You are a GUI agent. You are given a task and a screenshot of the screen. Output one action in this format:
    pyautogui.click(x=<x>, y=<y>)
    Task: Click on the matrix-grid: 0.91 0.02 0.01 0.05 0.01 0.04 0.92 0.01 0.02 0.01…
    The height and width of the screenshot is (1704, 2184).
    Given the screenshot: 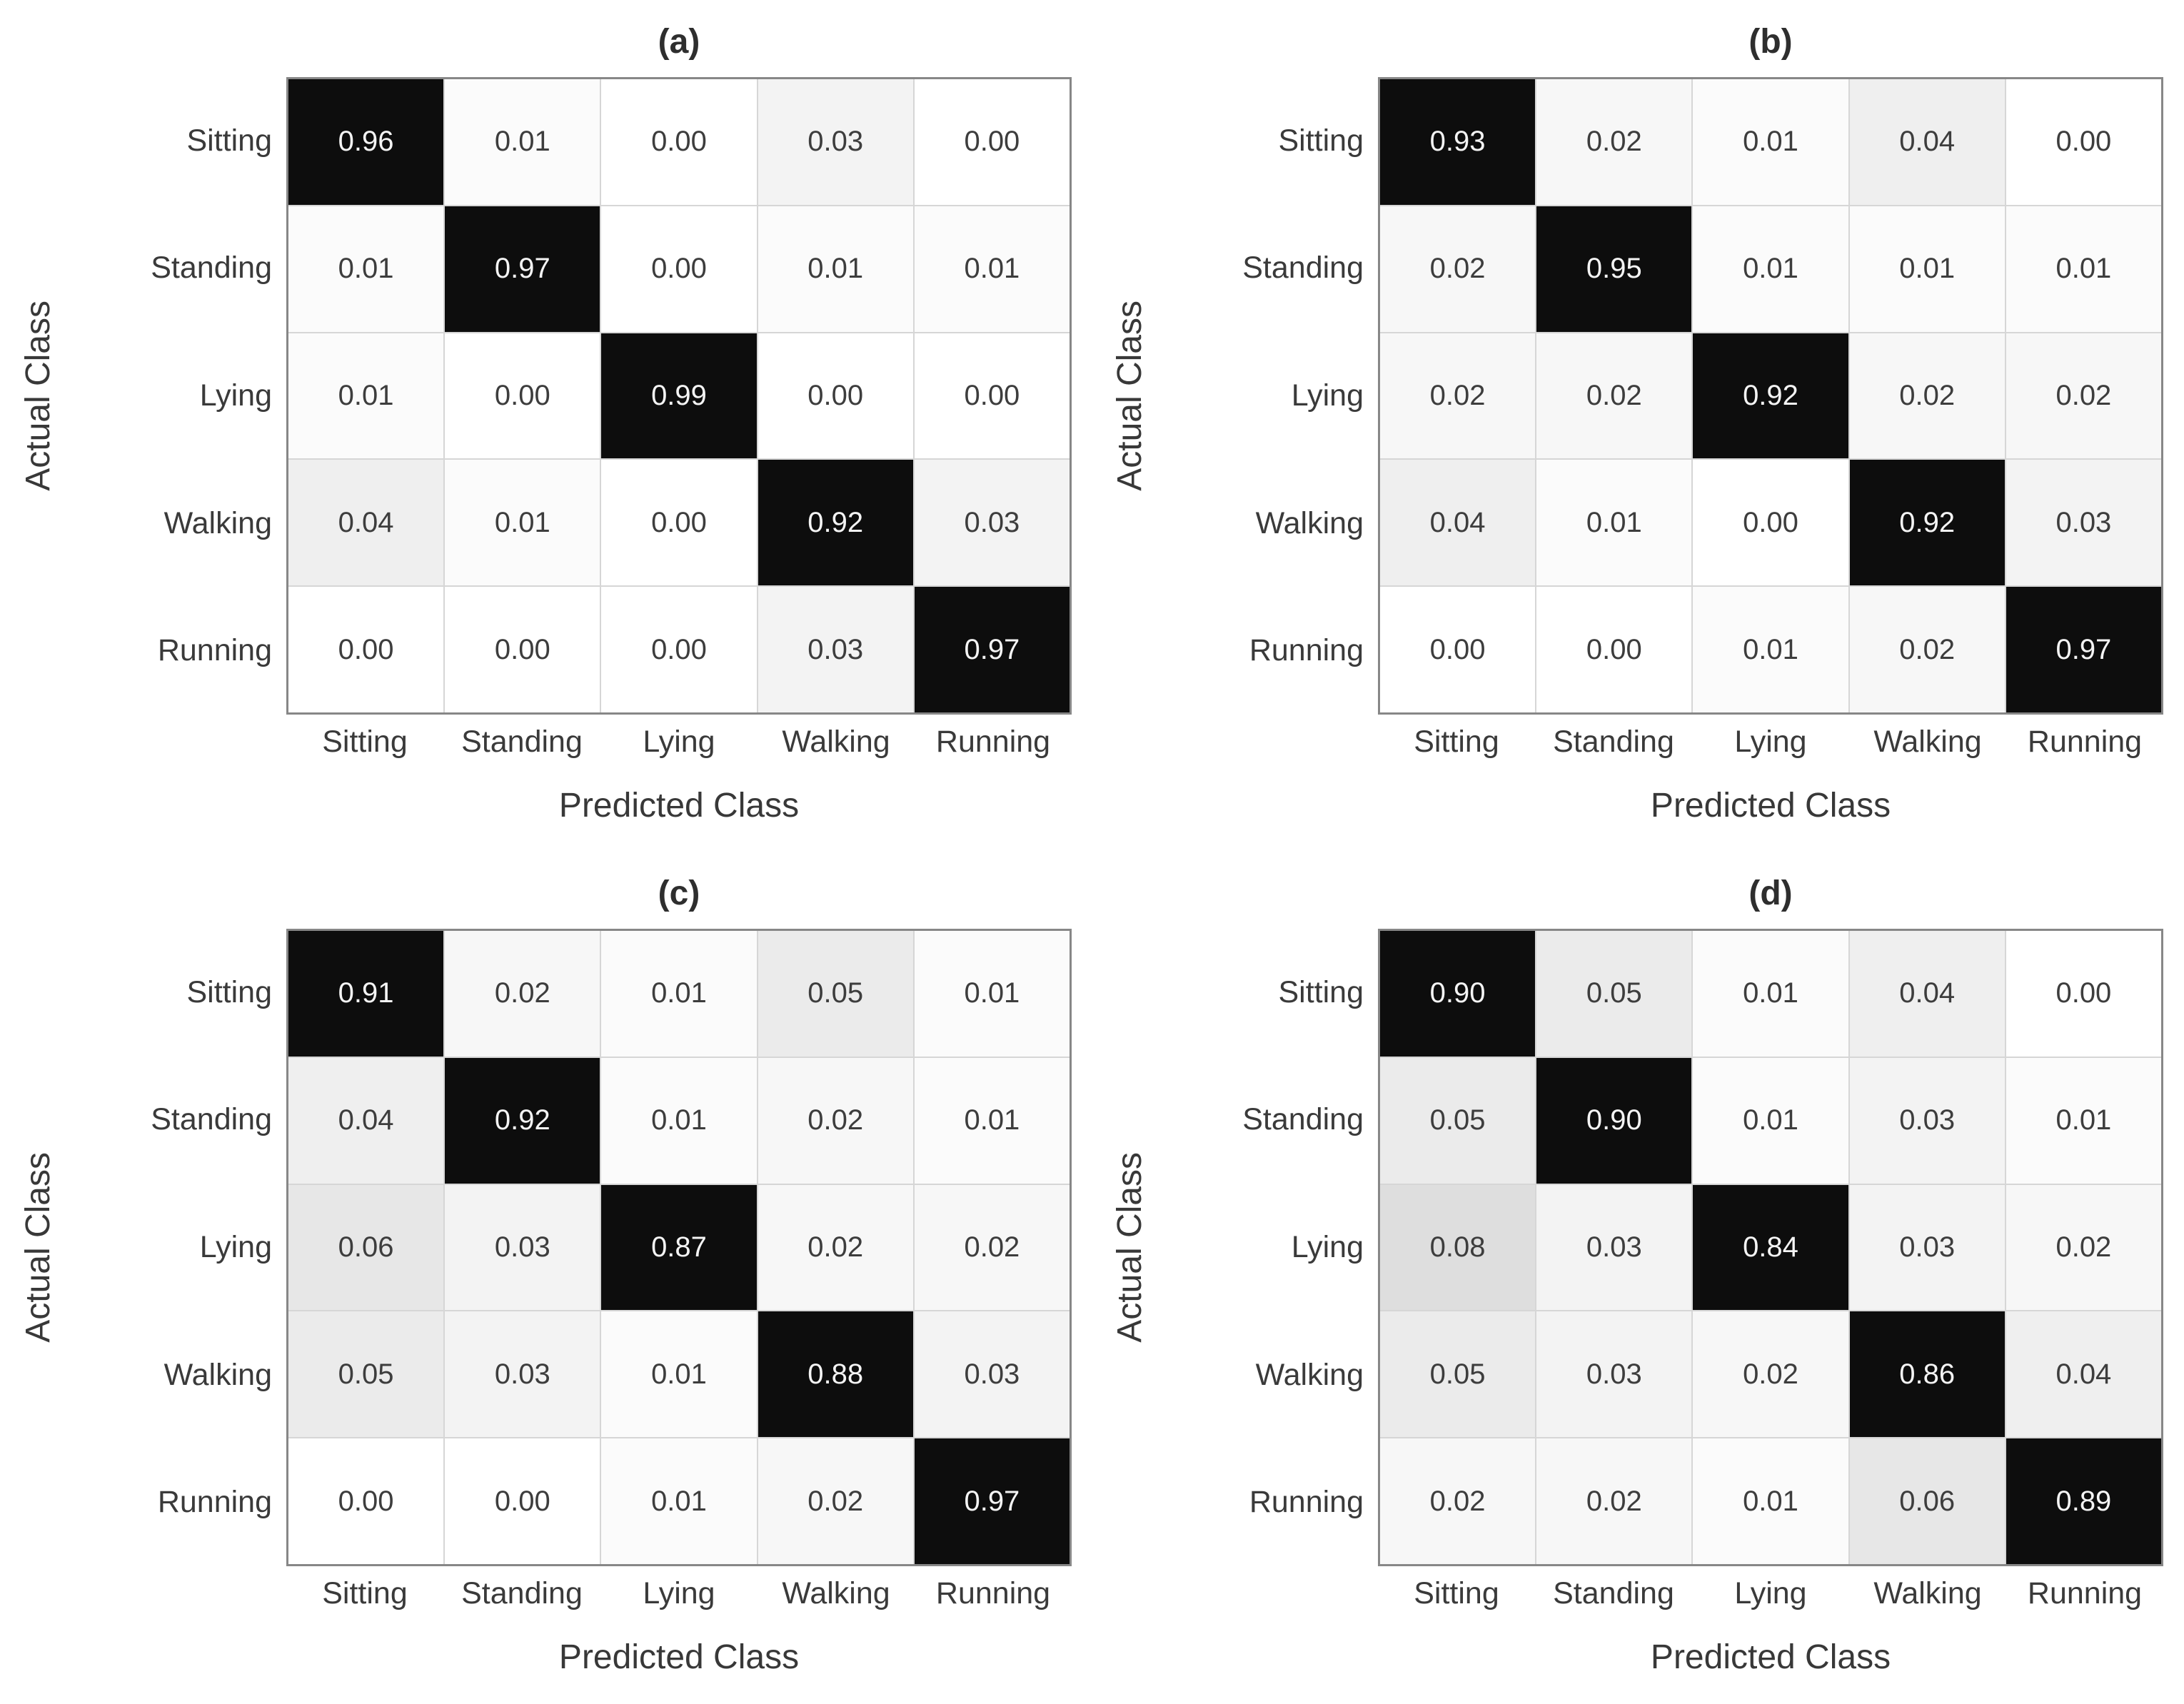 What is the action you would take?
    pyautogui.click(x=679, y=1248)
    